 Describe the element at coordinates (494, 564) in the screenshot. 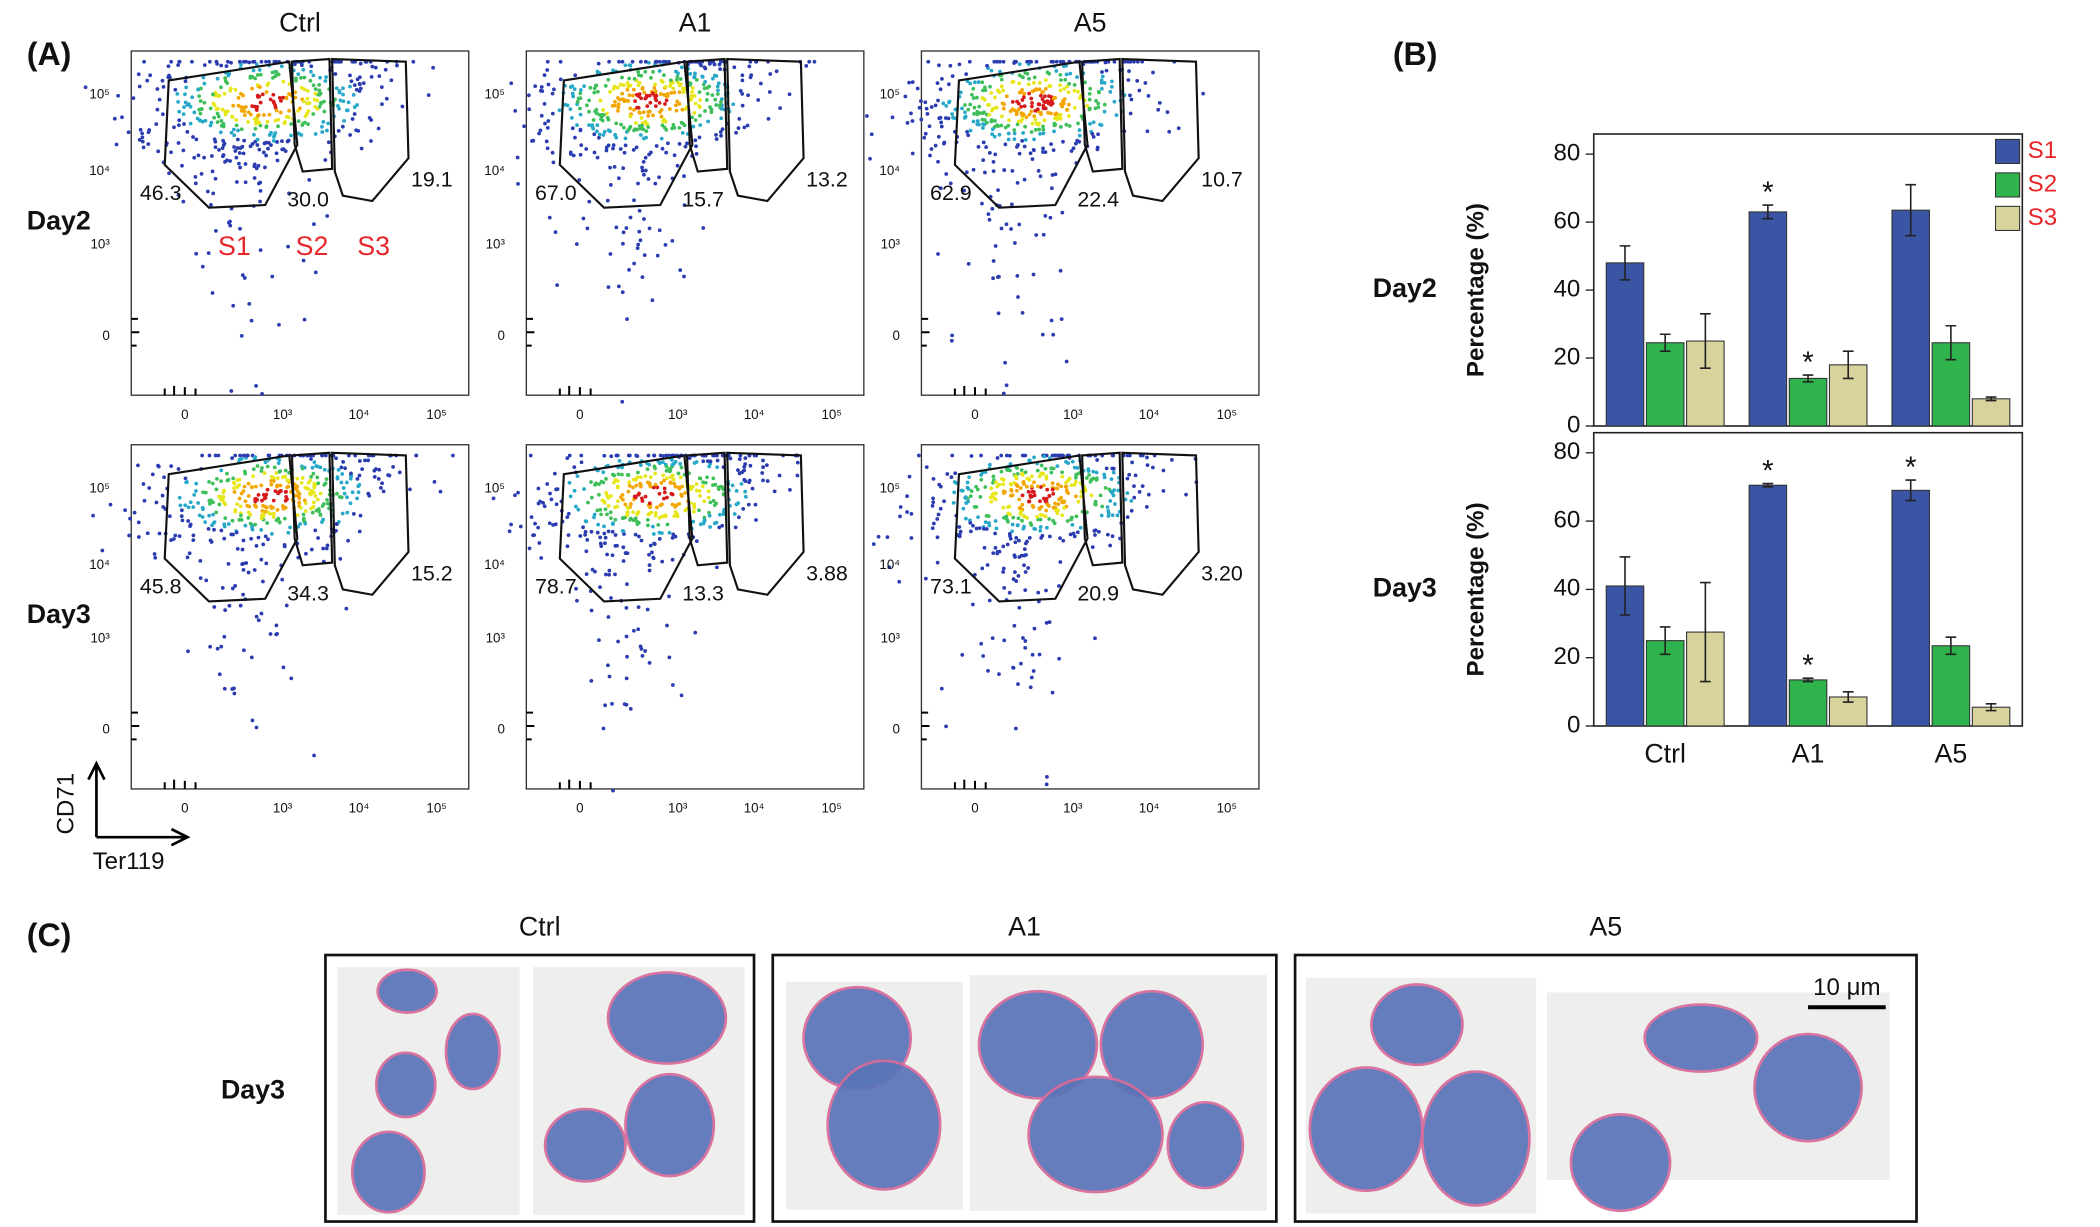

I see `y-tick-label: 10⁴` at that location.